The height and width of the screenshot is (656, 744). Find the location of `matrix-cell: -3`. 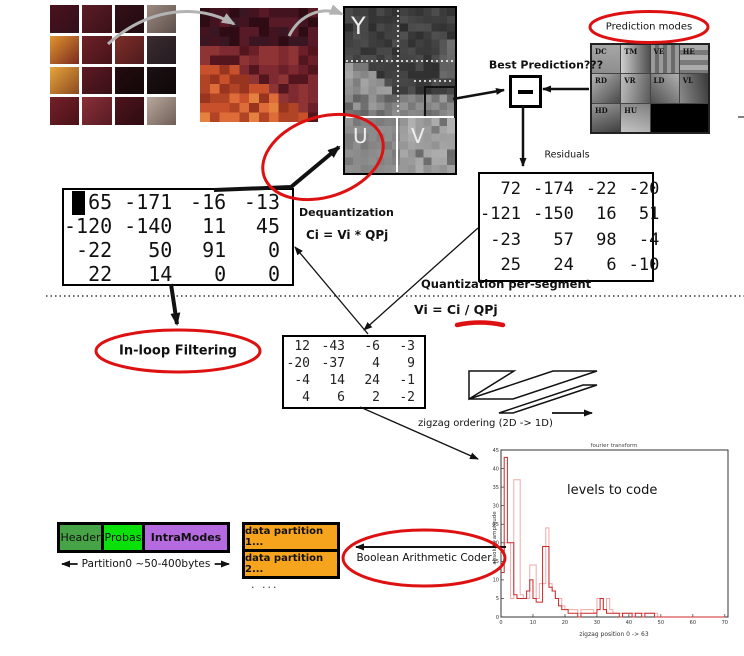

matrix-cell: -3 is located at coordinates (407, 346).